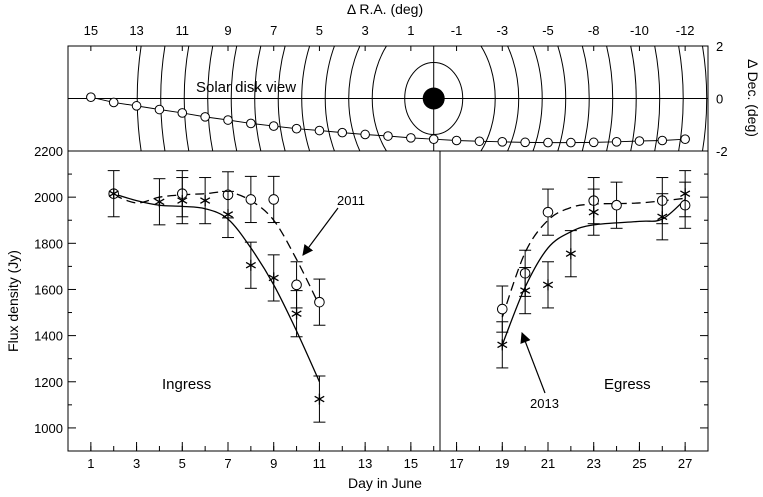 The height and width of the screenshot is (497, 763). What do you see at coordinates (548, 30) in the screenshot?
I see `ra-tick-label: -5` at bounding box center [548, 30].